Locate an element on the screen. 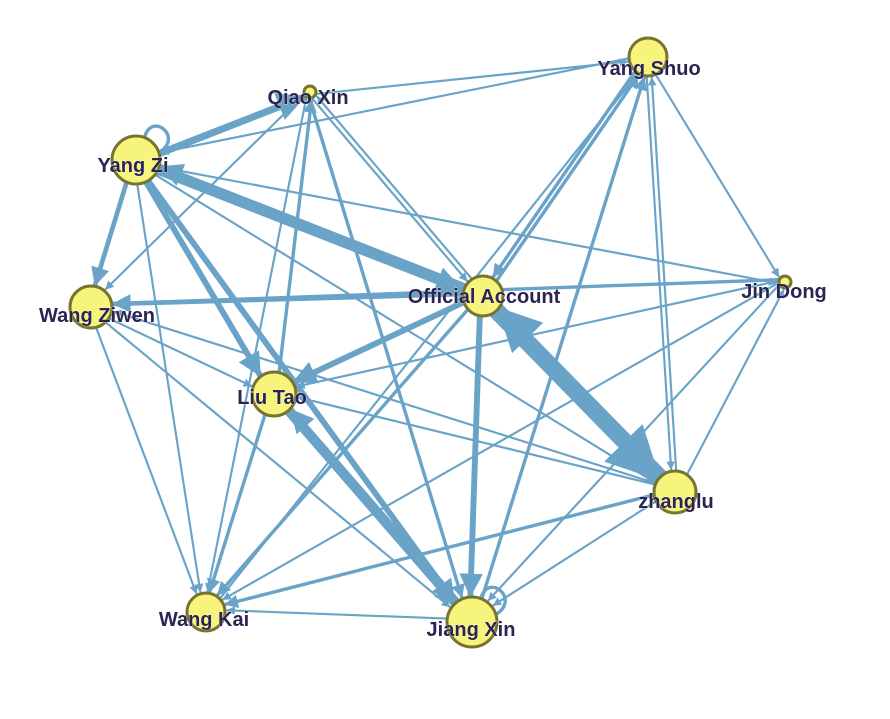  edge-jindong-to-jiangxin is located at coordinates (634, 442).